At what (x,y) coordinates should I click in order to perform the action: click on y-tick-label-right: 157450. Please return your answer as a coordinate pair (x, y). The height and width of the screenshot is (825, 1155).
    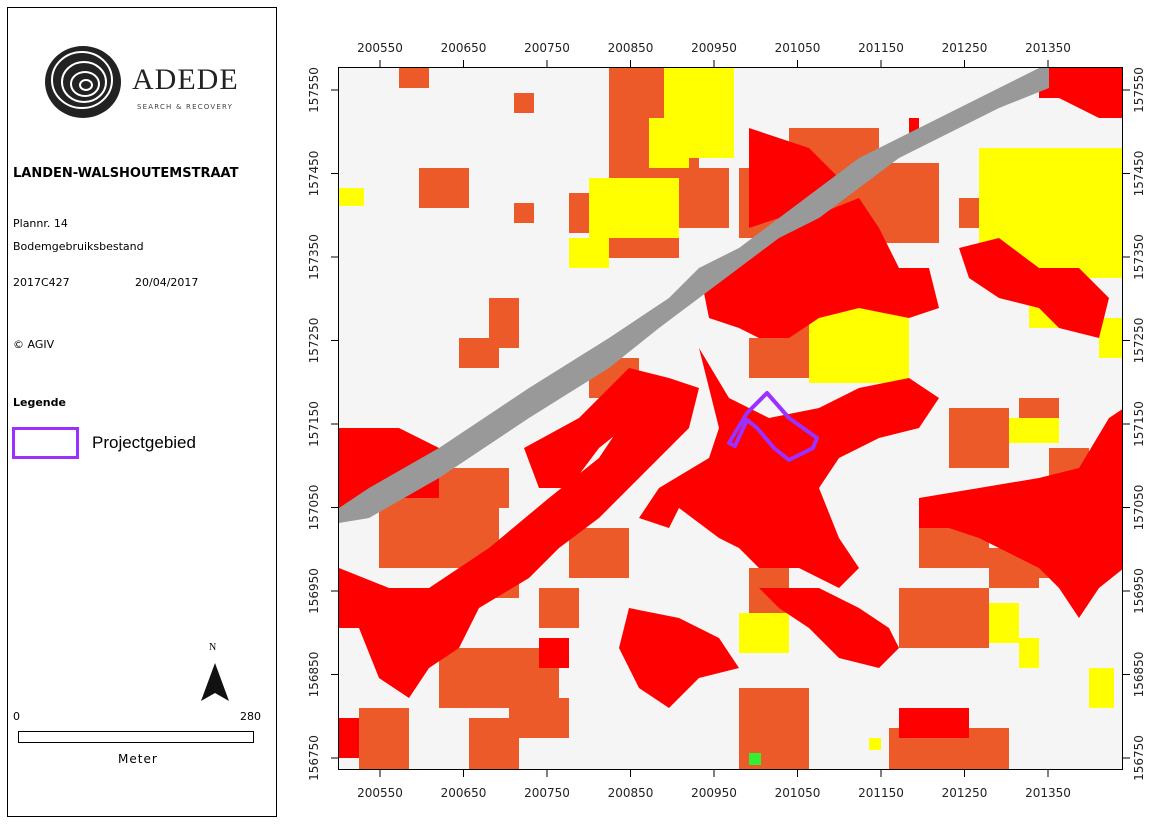
    Looking at the image, I should click on (1139, 174).